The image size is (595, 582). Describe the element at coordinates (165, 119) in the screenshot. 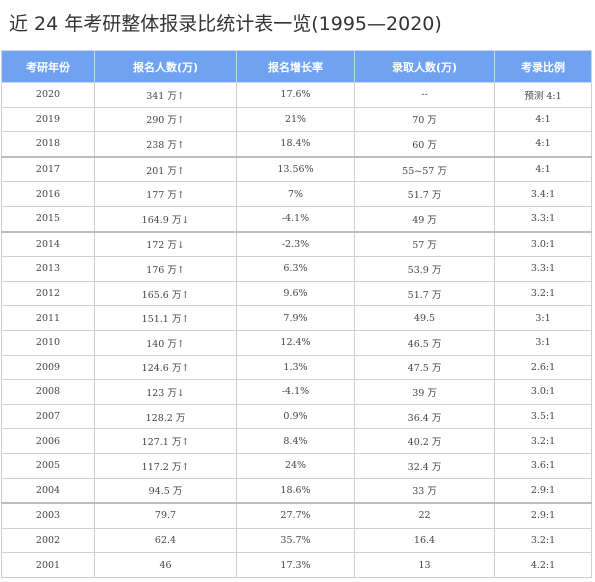

I see `cell-applicants: 290 万↑` at that location.